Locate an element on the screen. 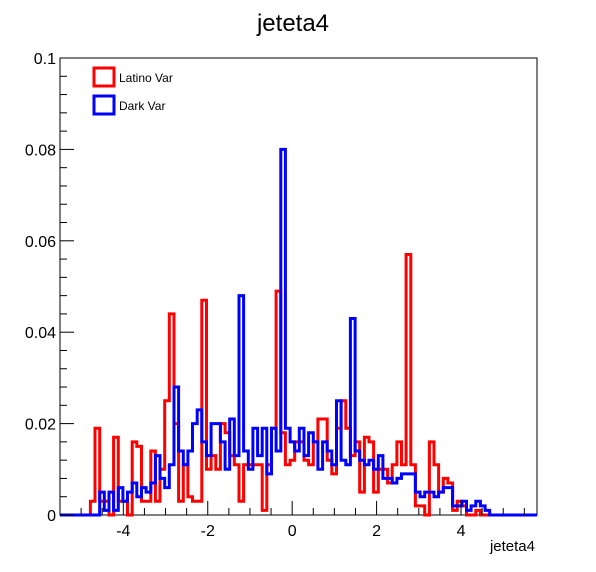  y-tick-label: 0.02 is located at coordinates (40, 425).